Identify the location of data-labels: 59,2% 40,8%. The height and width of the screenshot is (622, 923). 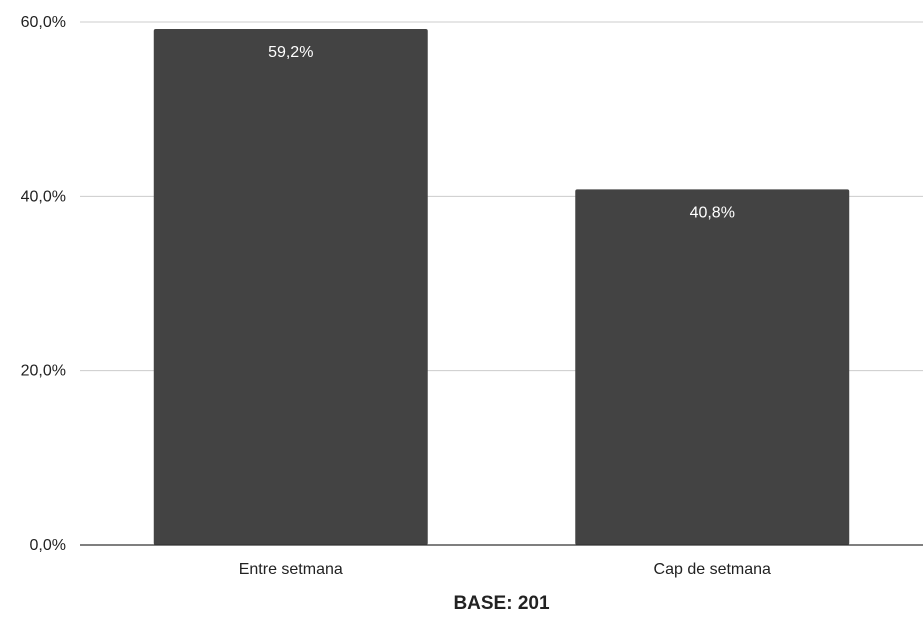
(501, 132).